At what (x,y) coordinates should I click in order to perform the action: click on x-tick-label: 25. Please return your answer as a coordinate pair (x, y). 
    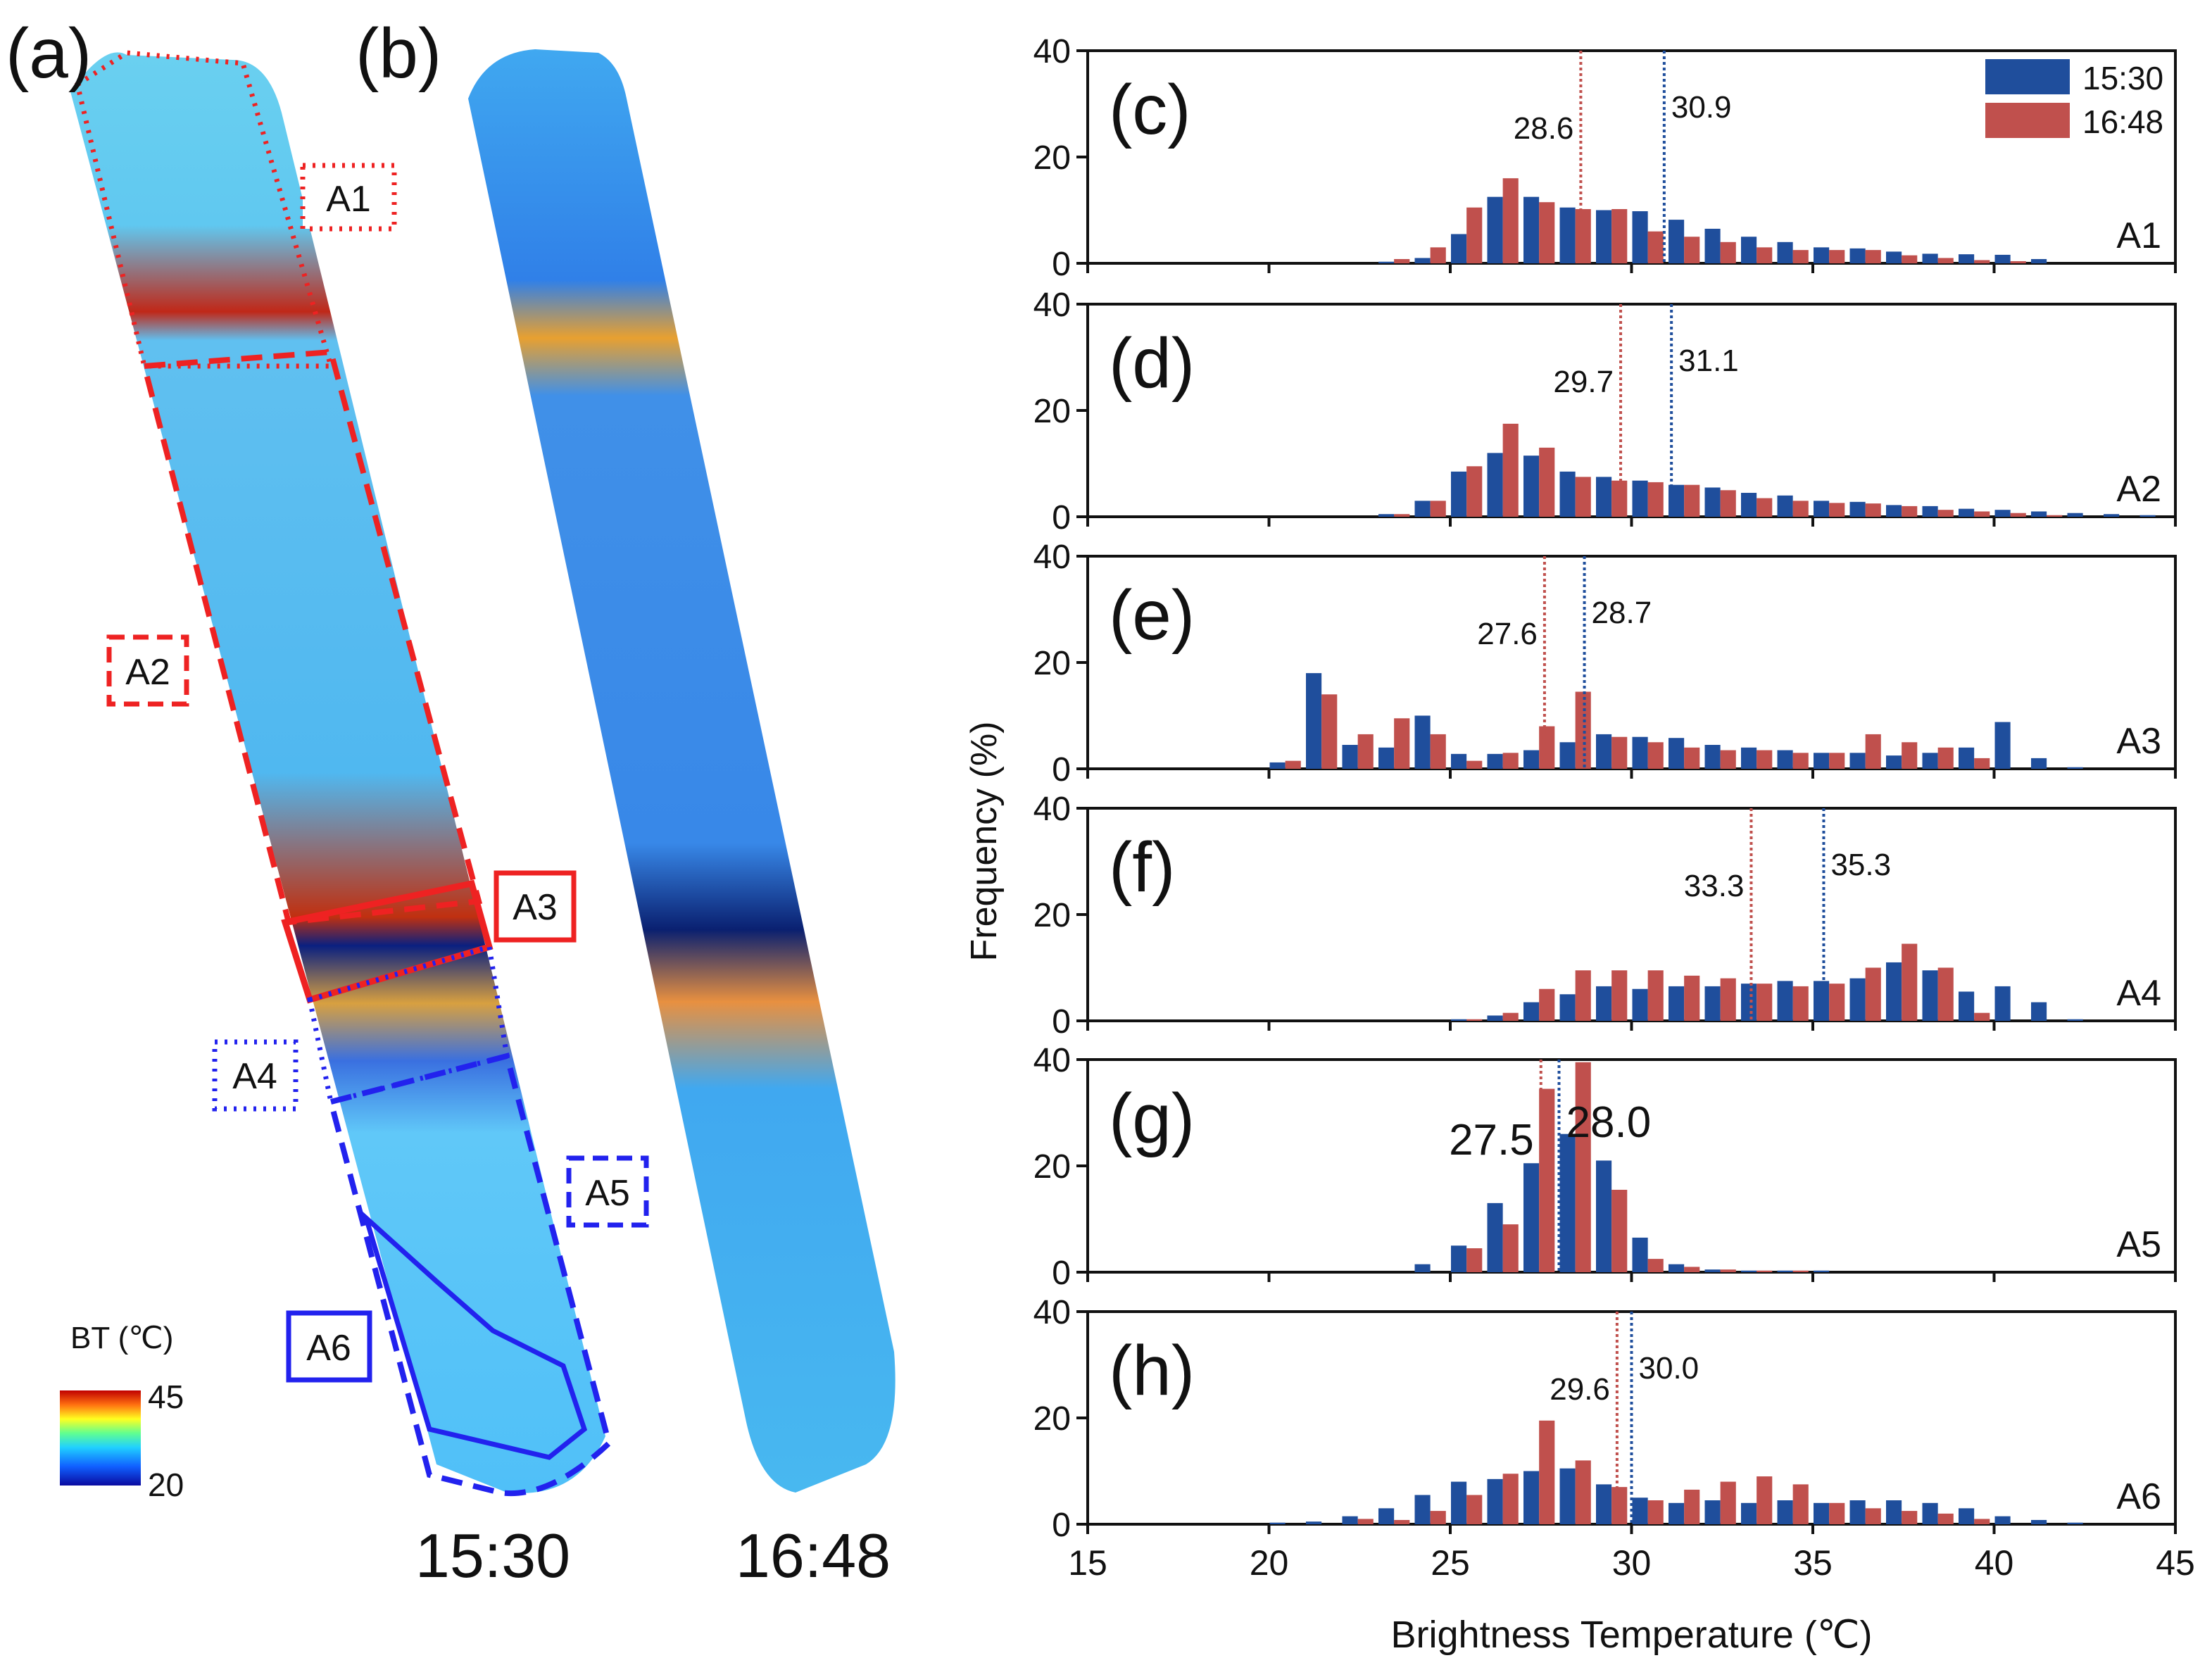
    Looking at the image, I should click on (1450, 1563).